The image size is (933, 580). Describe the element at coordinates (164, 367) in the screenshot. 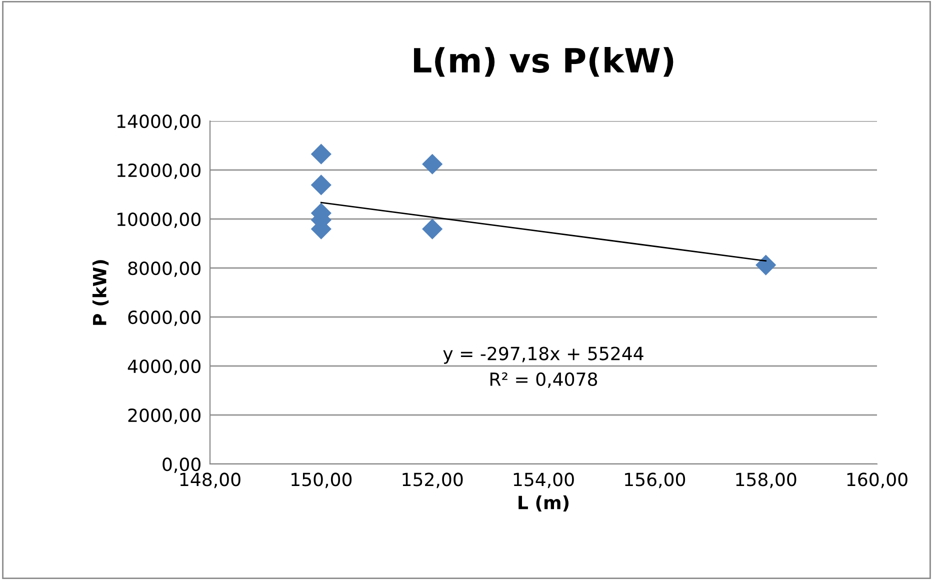

I see `y-tick-label: 4000,00` at that location.